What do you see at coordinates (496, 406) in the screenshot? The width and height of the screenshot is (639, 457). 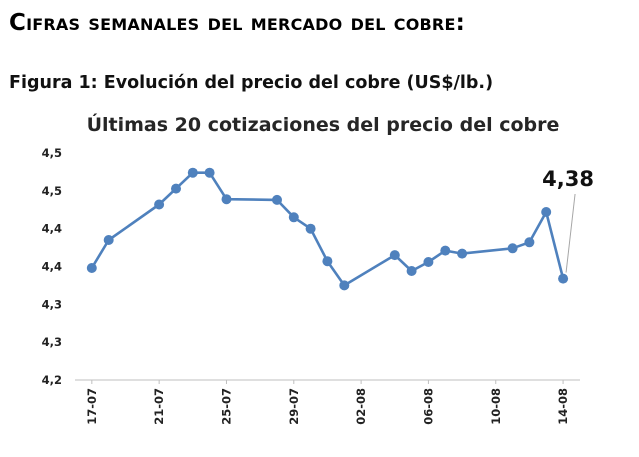 I see `x-tick-label: 10-08` at bounding box center [496, 406].